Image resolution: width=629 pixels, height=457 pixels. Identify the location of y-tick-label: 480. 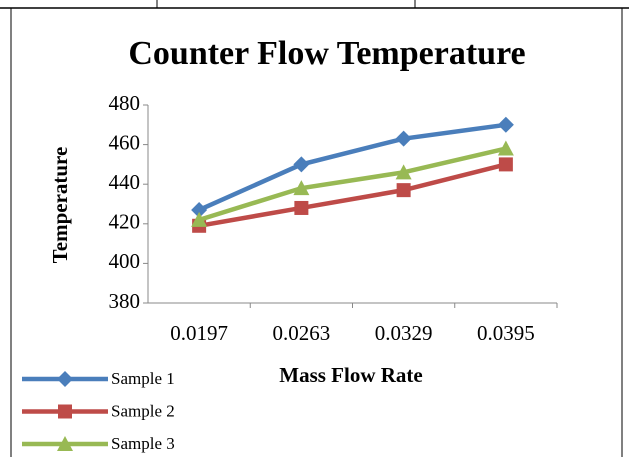
(125, 103).